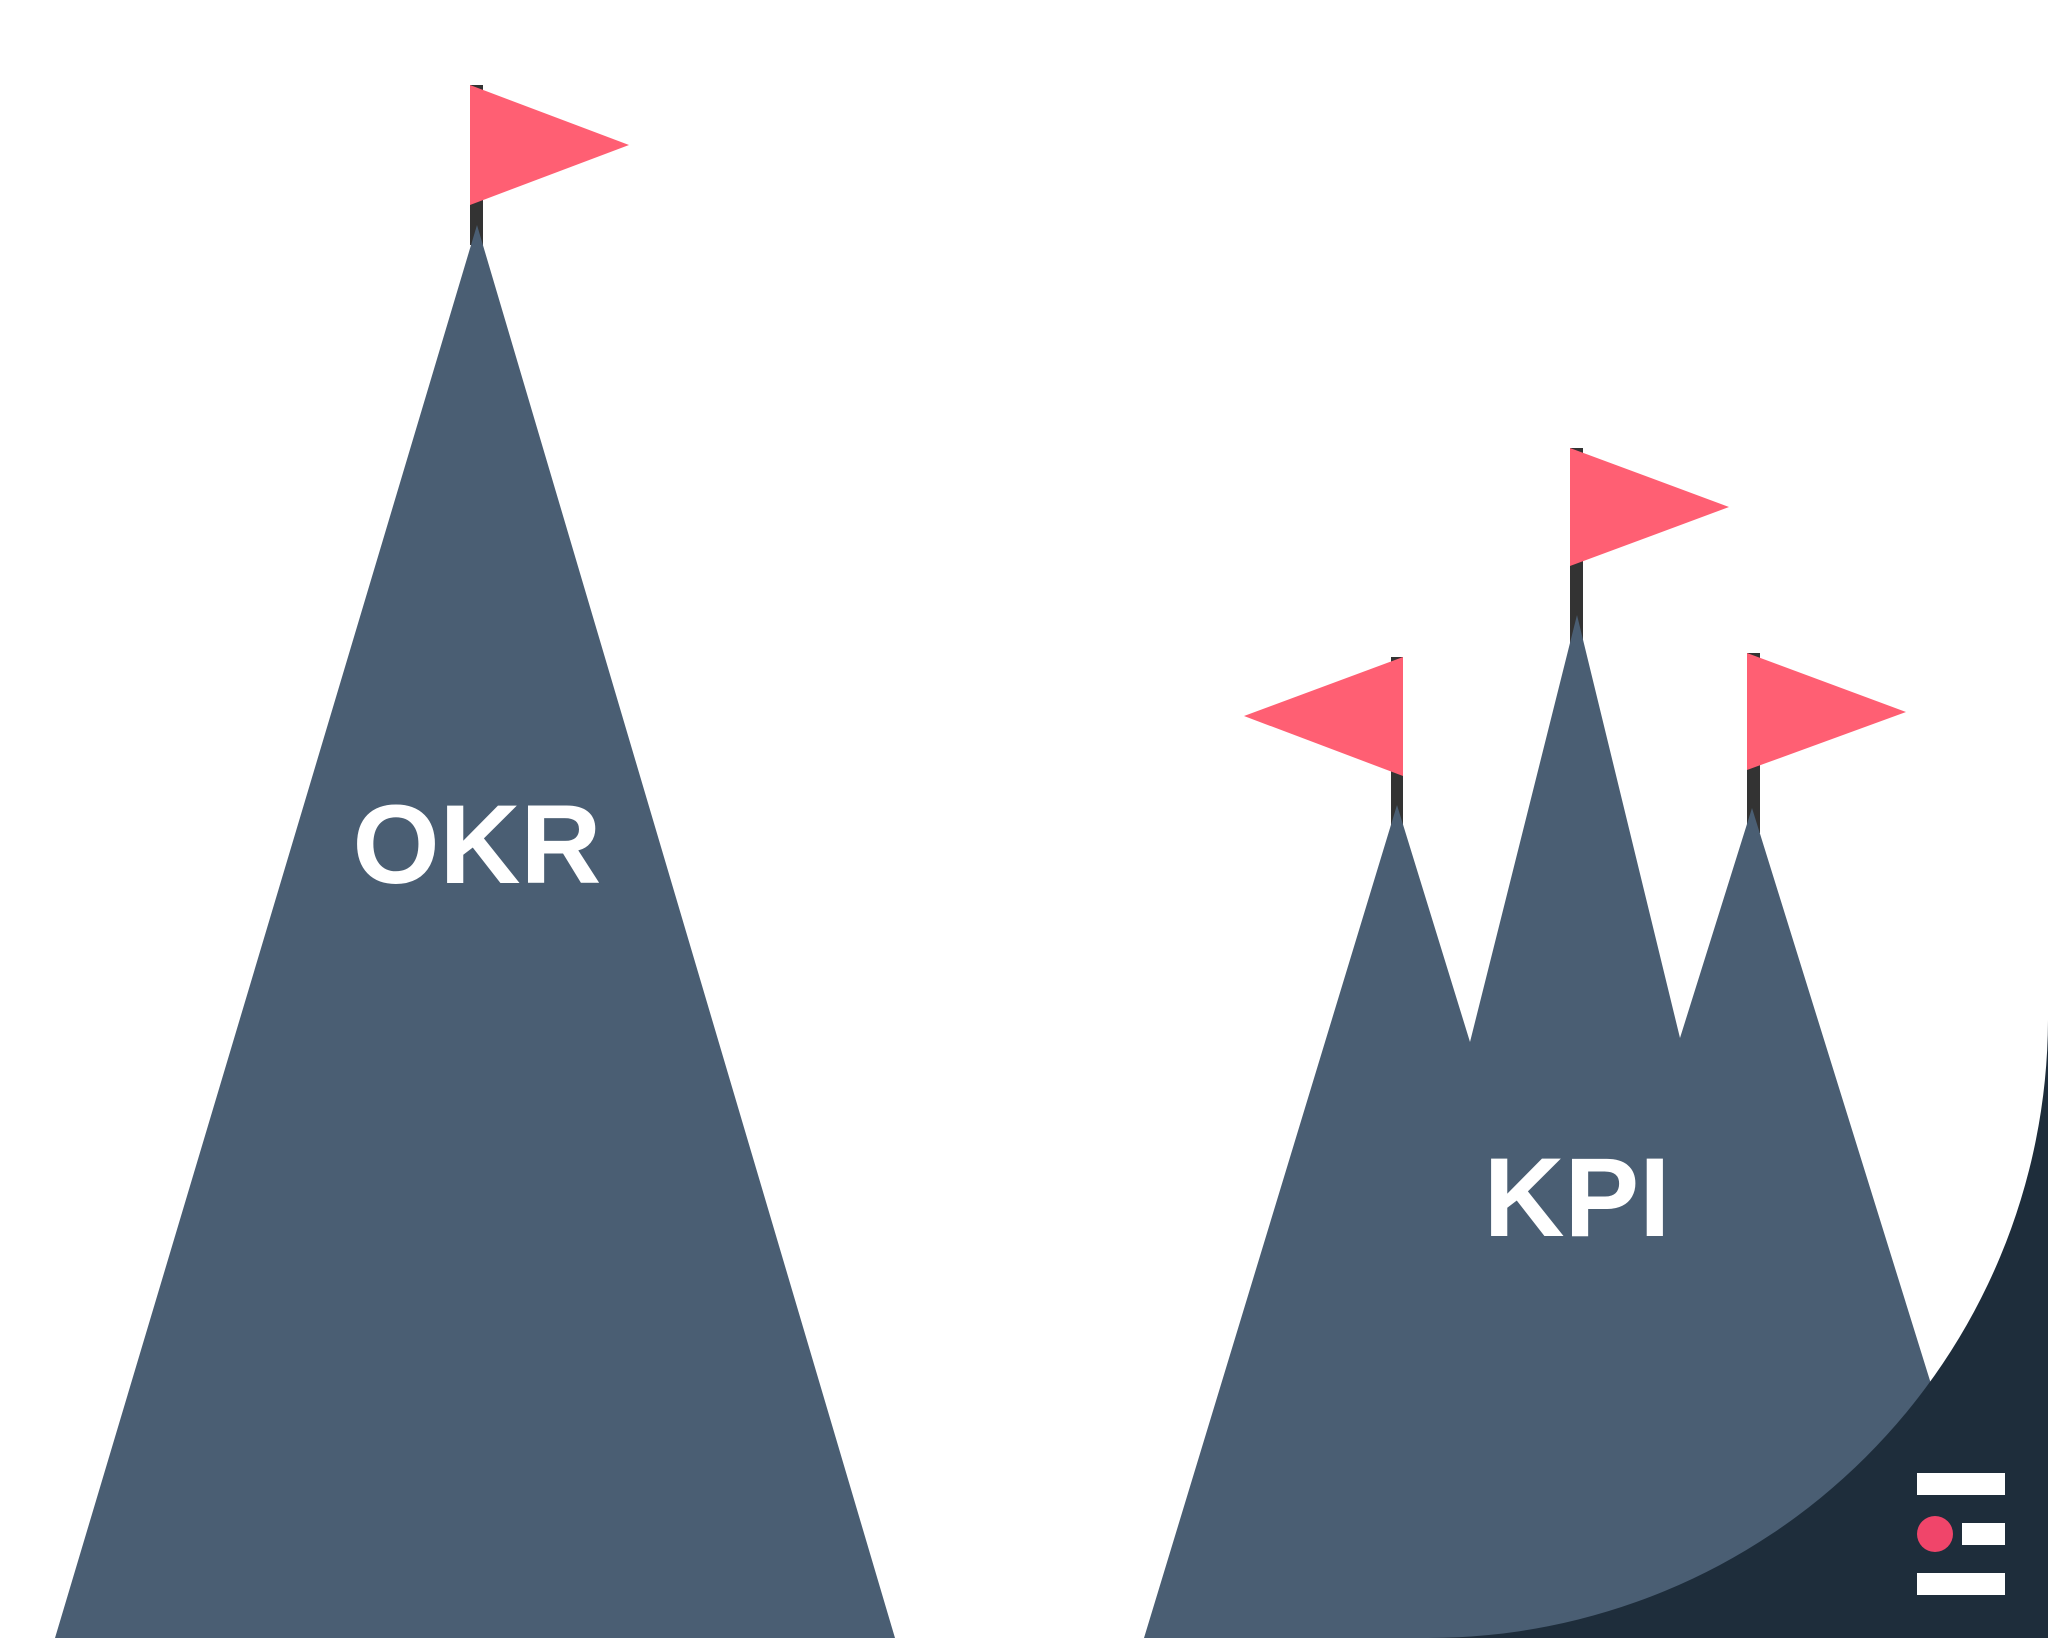 This screenshot has height=1638, width=2048. I want to click on okr-label: OKR, so click(477, 844).